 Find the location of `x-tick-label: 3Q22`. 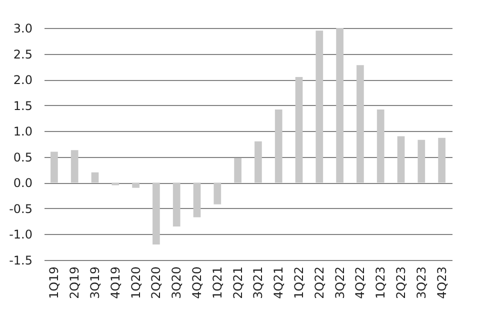

x-tick-label: 3Q22 is located at coordinates (339, 282).